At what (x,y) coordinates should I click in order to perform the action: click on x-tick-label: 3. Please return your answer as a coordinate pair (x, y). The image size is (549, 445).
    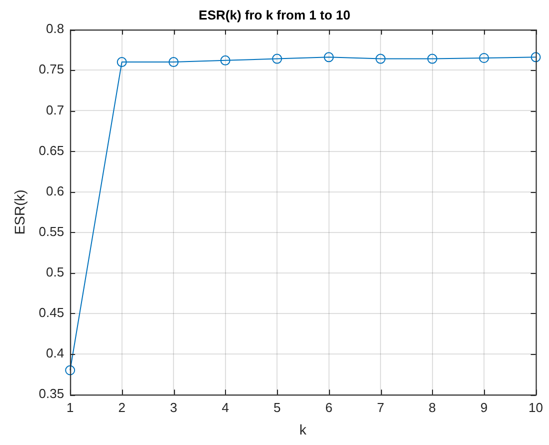
    Looking at the image, I should click on (174, 407).